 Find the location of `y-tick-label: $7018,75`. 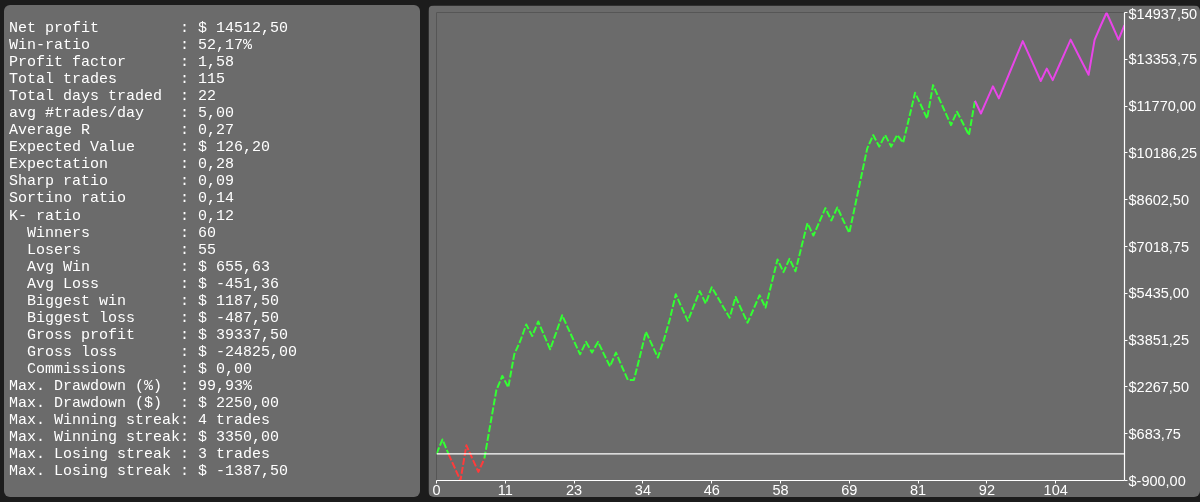

y-tick-label: $7018,75 is located at coordinates (1158, 246).